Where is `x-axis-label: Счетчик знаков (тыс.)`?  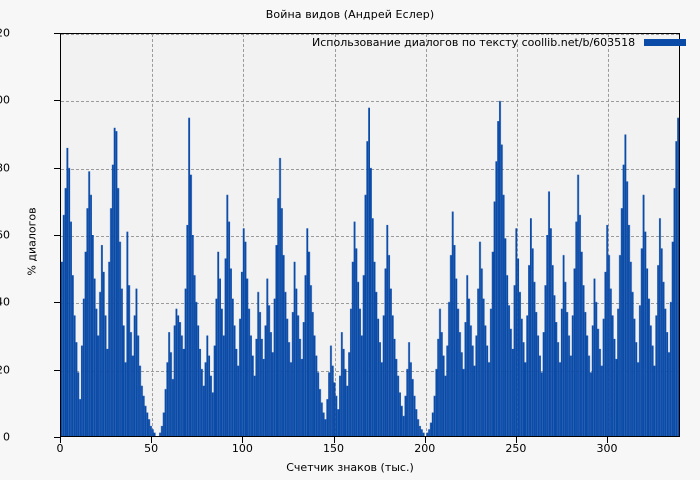
x-axis-label: Счетчик знаков (тыс.) is located at coordinates (350, 467).